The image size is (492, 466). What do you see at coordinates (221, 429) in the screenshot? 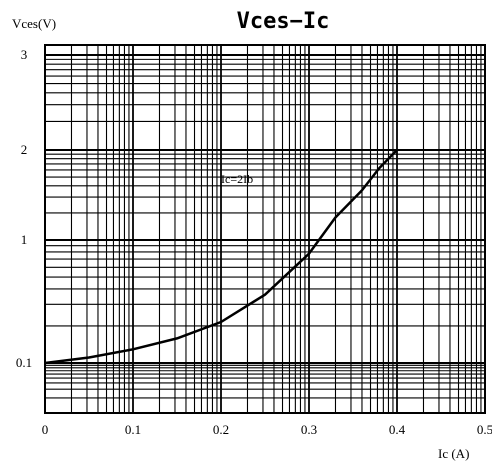
I see `x-tick-label: 0.2` at bounding box center [221, 429].